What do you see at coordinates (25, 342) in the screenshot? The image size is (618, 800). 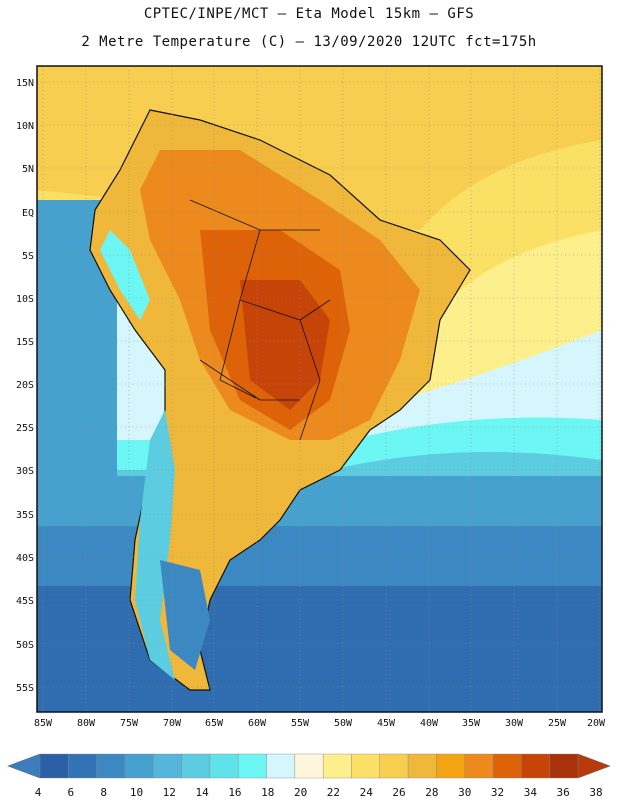 I see `lat-label: 15S` at bounding box center [25, 342].